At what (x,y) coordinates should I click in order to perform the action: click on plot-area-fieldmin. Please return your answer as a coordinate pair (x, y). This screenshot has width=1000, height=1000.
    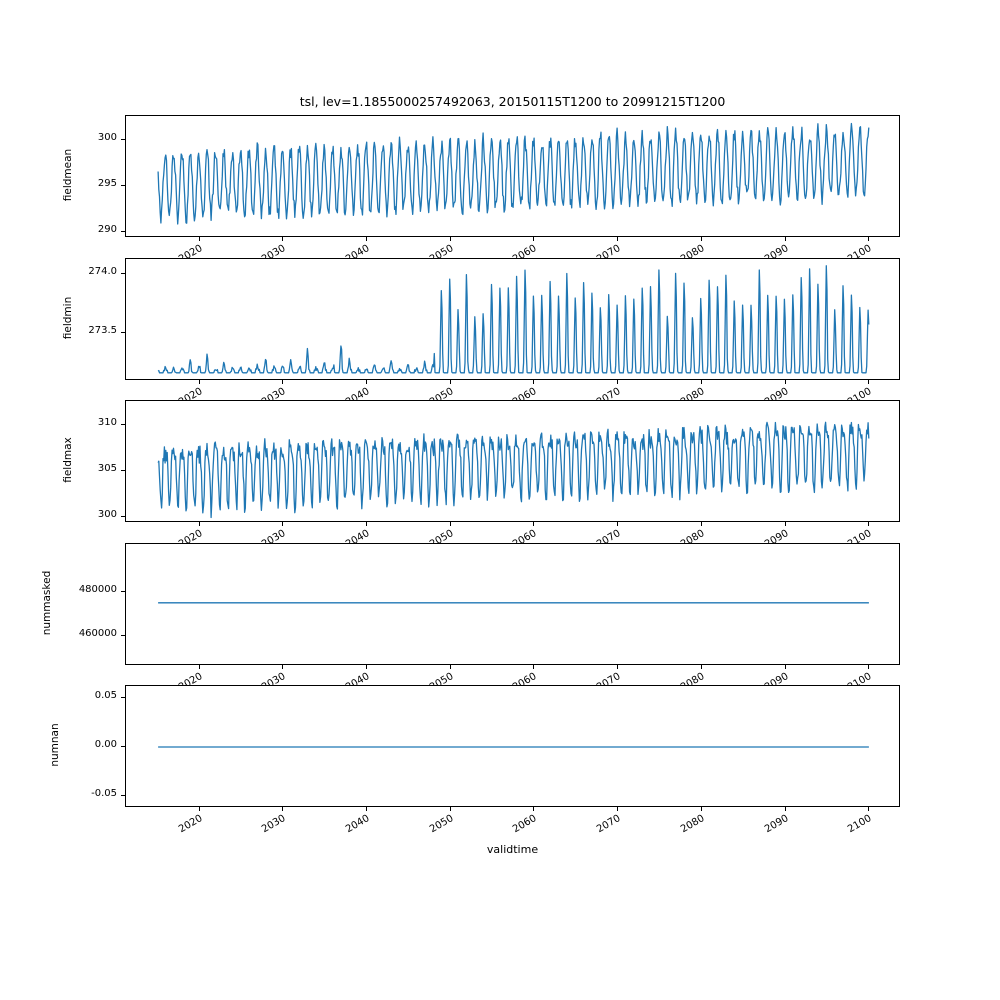
    Looking at the image, I should click on (512, 319).